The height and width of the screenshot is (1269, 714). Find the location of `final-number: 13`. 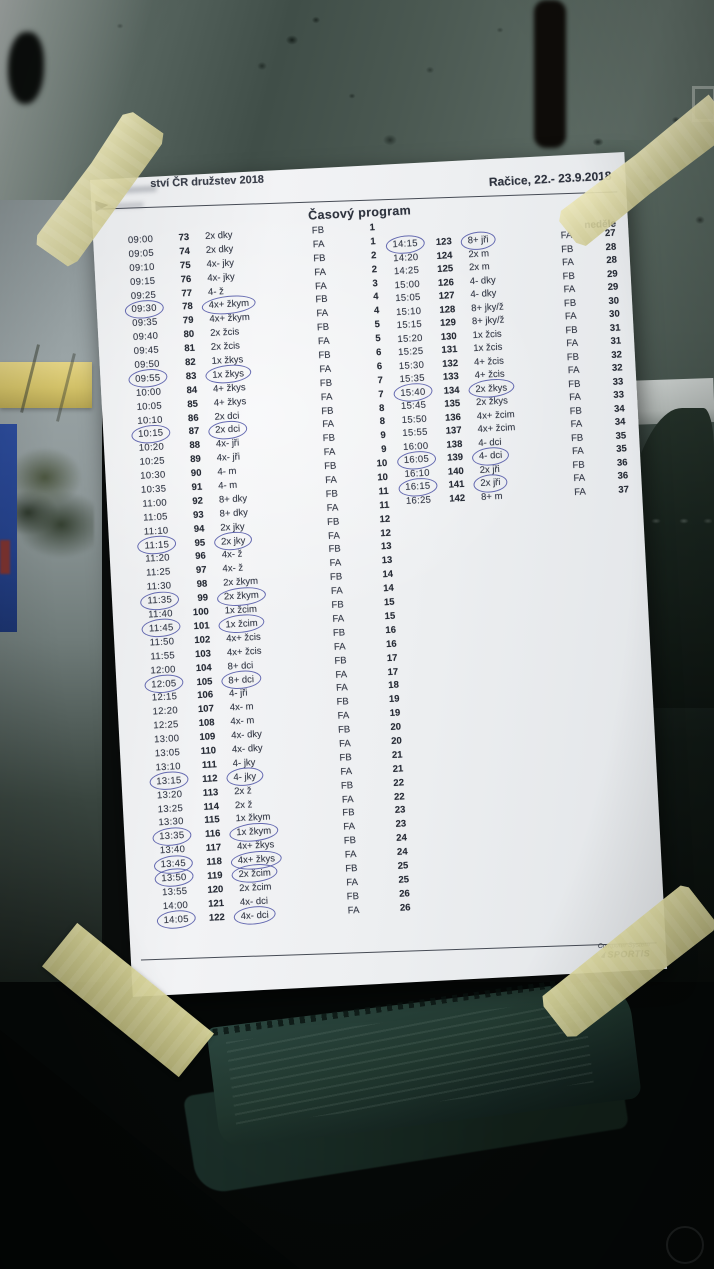

final-number: 13 is located at coordinates (386, 547).